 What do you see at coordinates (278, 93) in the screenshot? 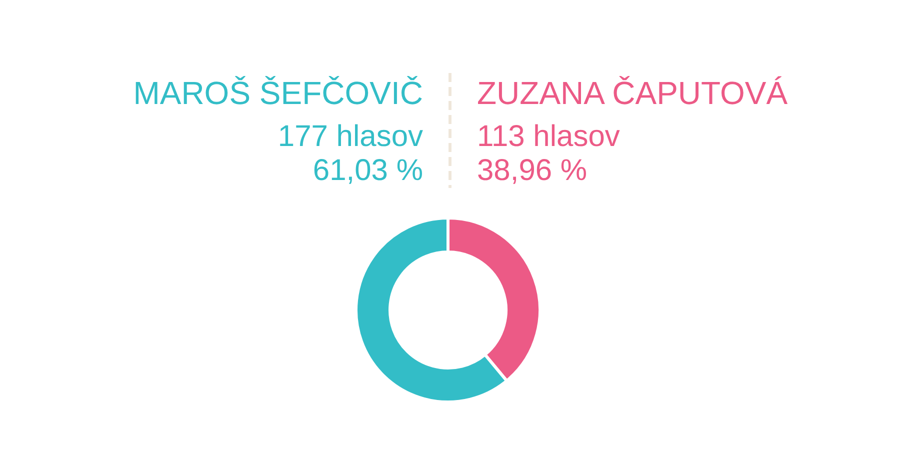
I see `slice-label: MAROŠ ŠEFČOVIČ` at bounding box center [278, 93].